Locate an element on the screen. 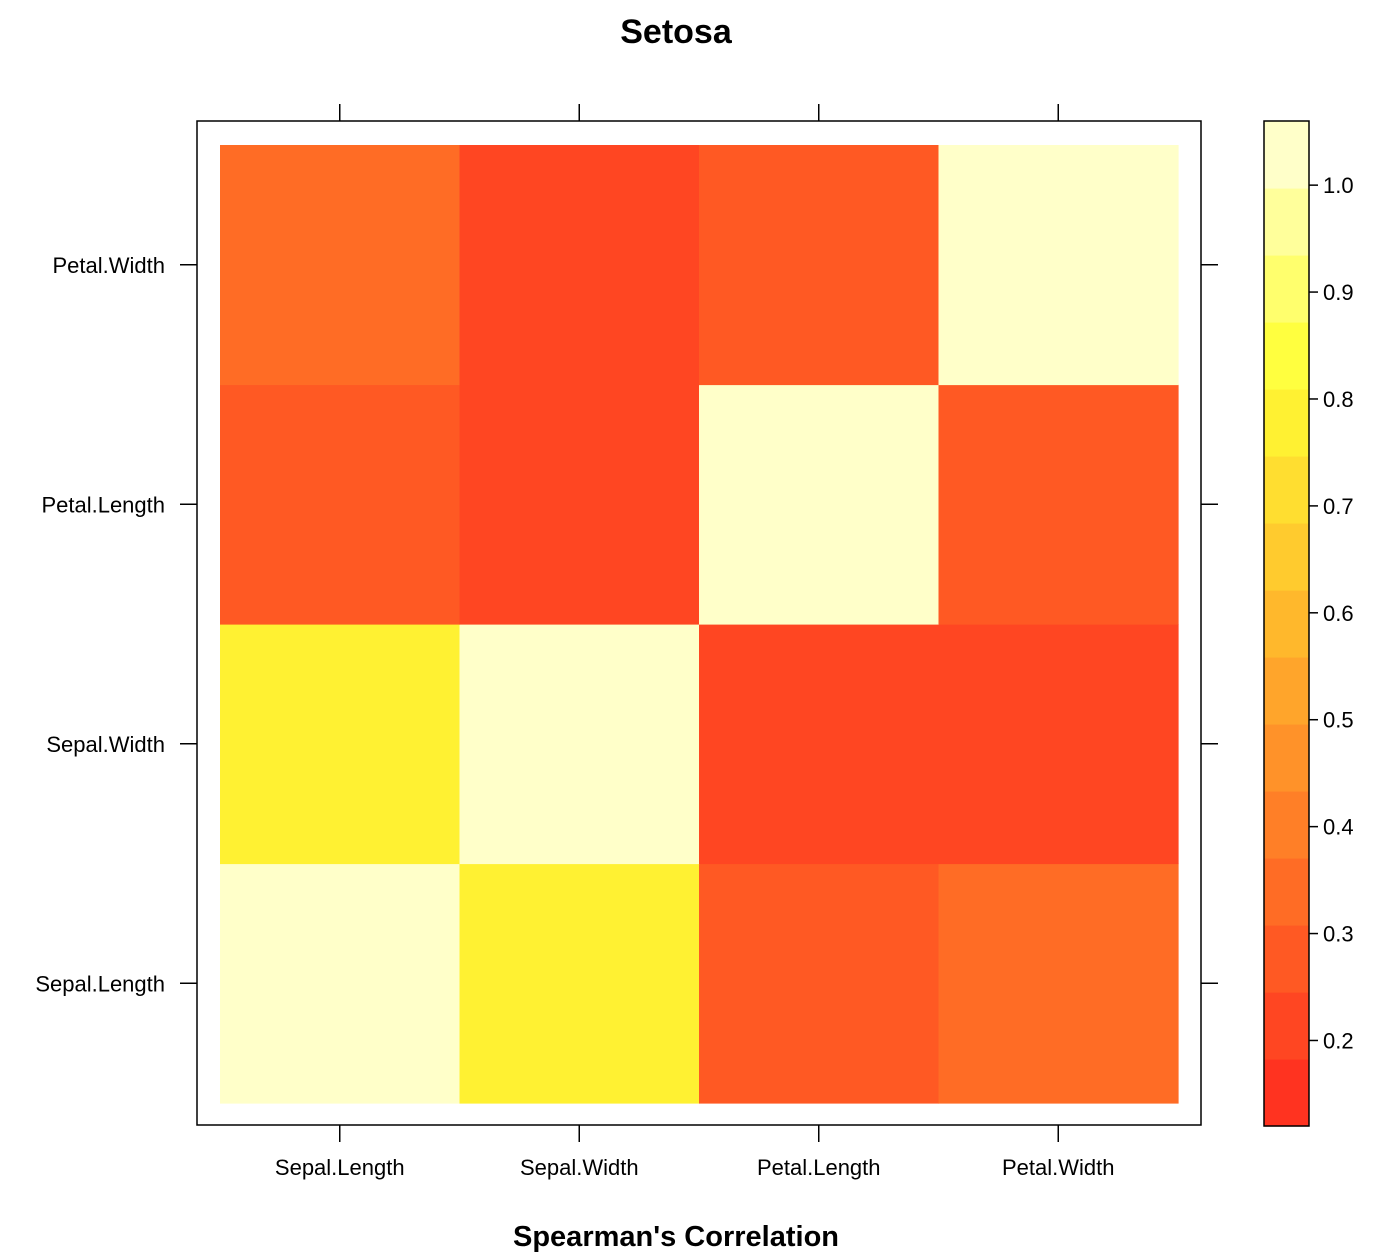 The image size is (1378, 1260). heatmap-cell-sepal-width-petal-length is located at coordinates (819, 744).